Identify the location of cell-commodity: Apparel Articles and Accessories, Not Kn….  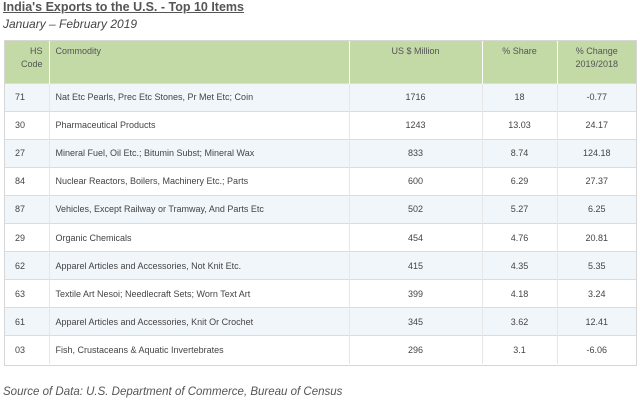
(199, 265).